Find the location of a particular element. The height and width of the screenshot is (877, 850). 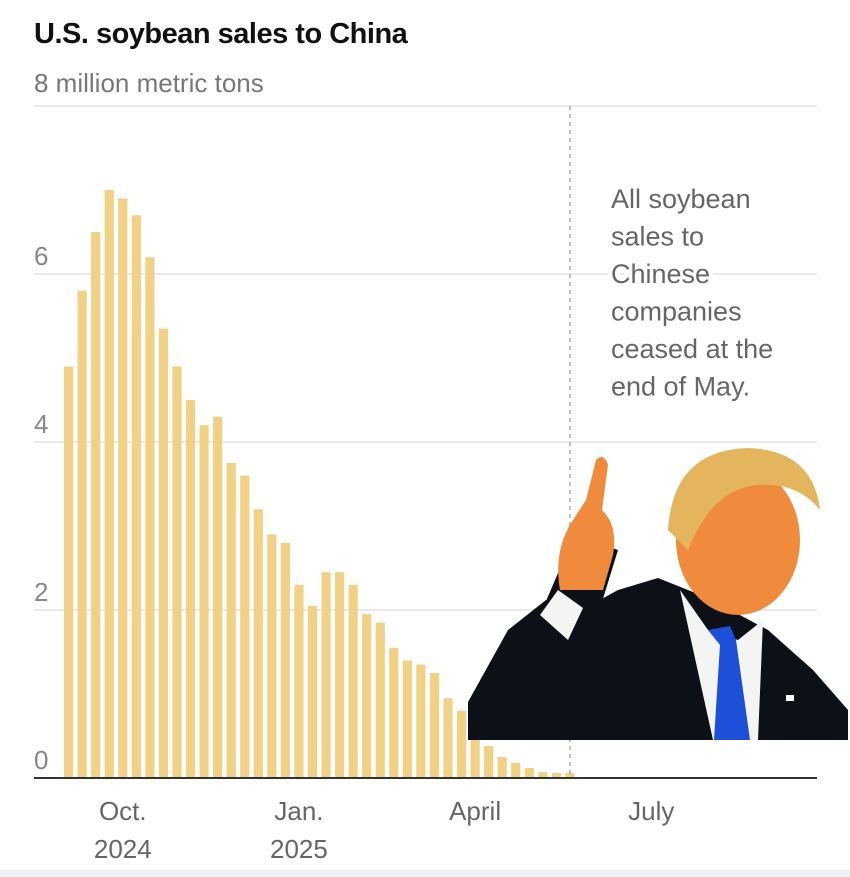

x-tick-year-1: 2024 is located at coordinates (123, 849).